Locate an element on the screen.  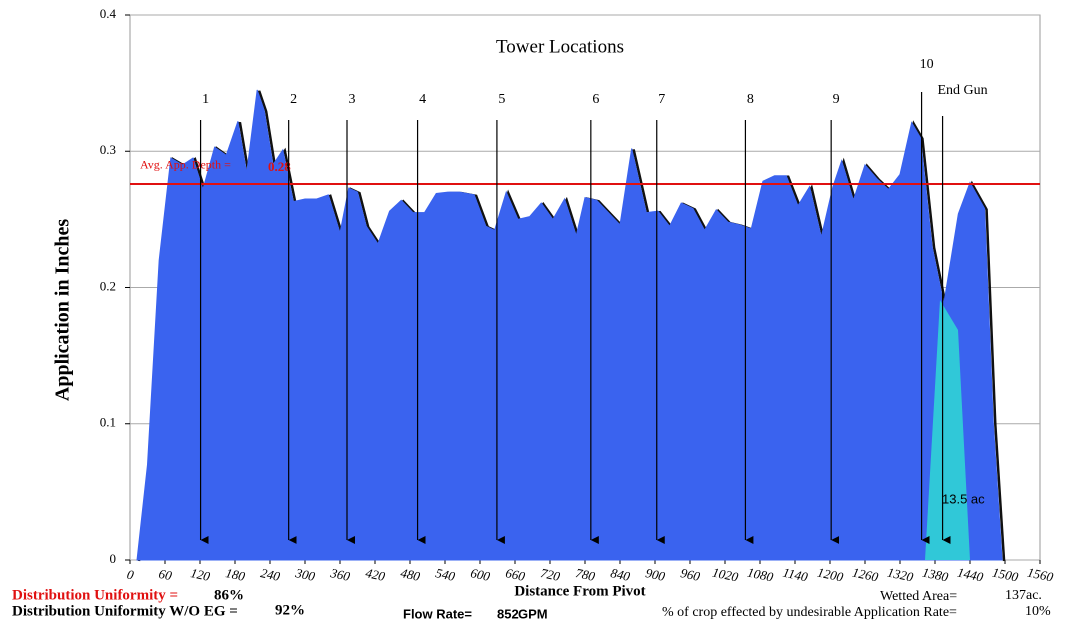
tower-label: 5 is located at coordinates (501, 99).